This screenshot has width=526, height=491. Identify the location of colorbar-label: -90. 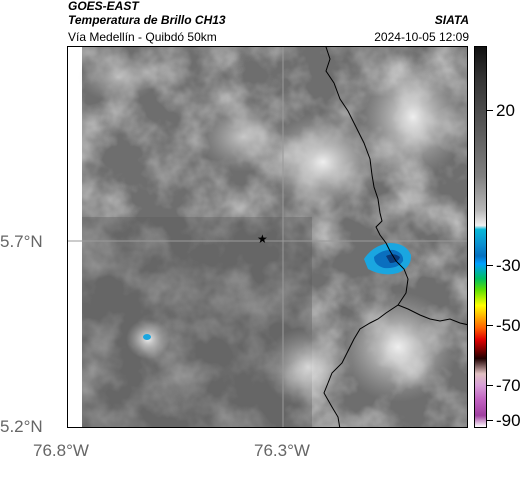
(508, 420).